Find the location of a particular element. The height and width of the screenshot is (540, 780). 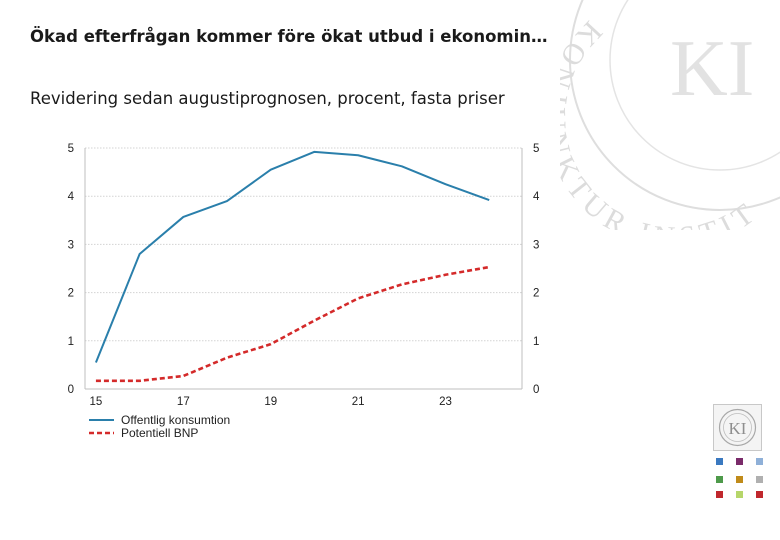

y-tick-label-left: 5 is located at coordinates (71, 149).